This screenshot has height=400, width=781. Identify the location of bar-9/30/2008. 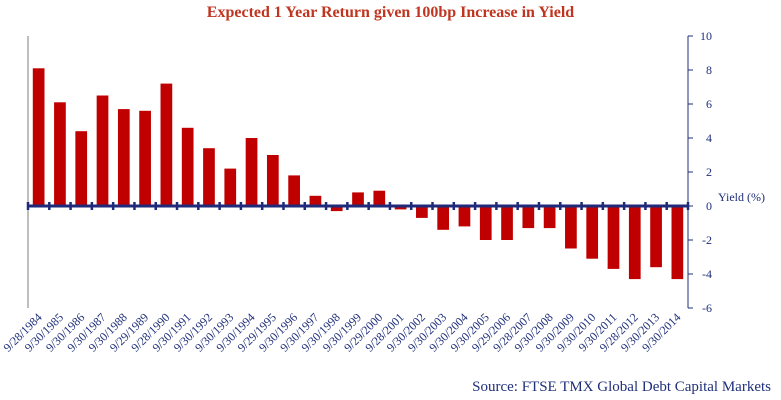
(549, 217).